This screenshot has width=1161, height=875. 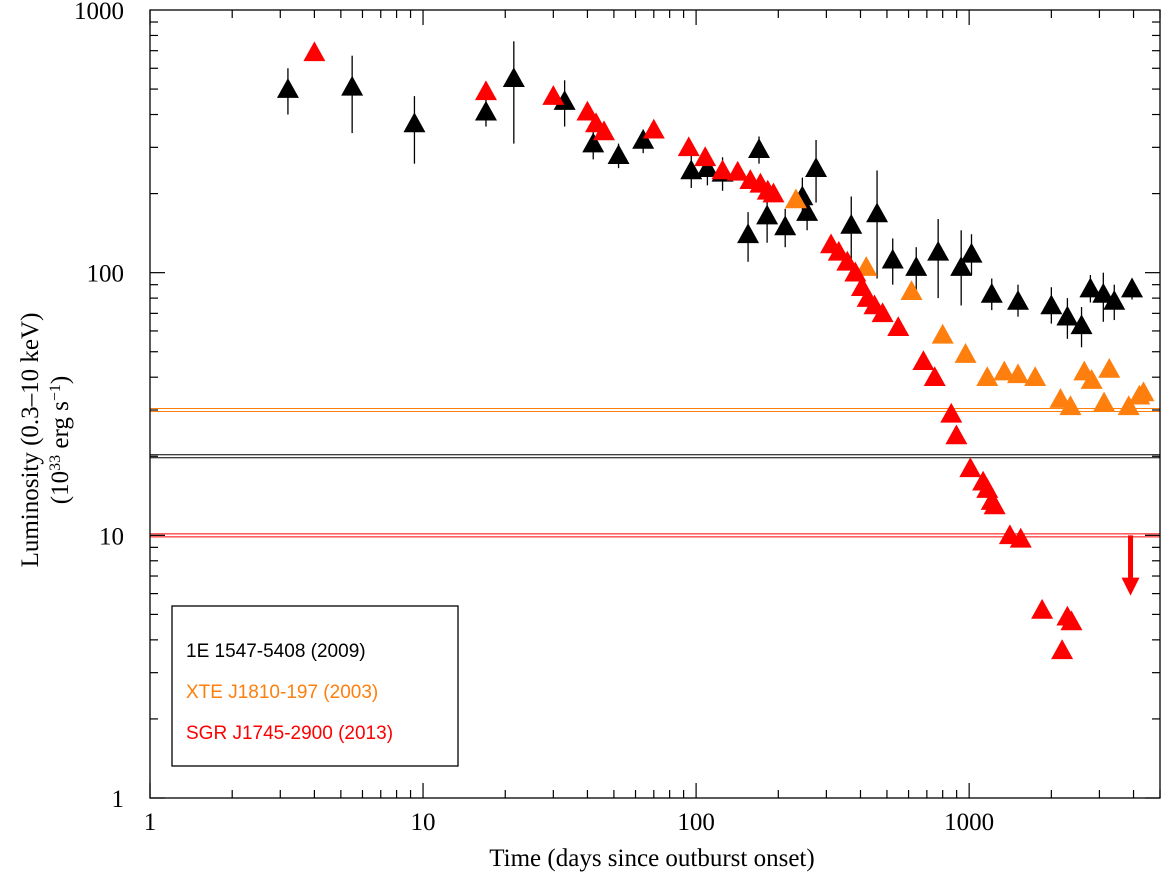 I want to click on x-axis-title: Time (days since outburst onset), so click(x=651, y=858).